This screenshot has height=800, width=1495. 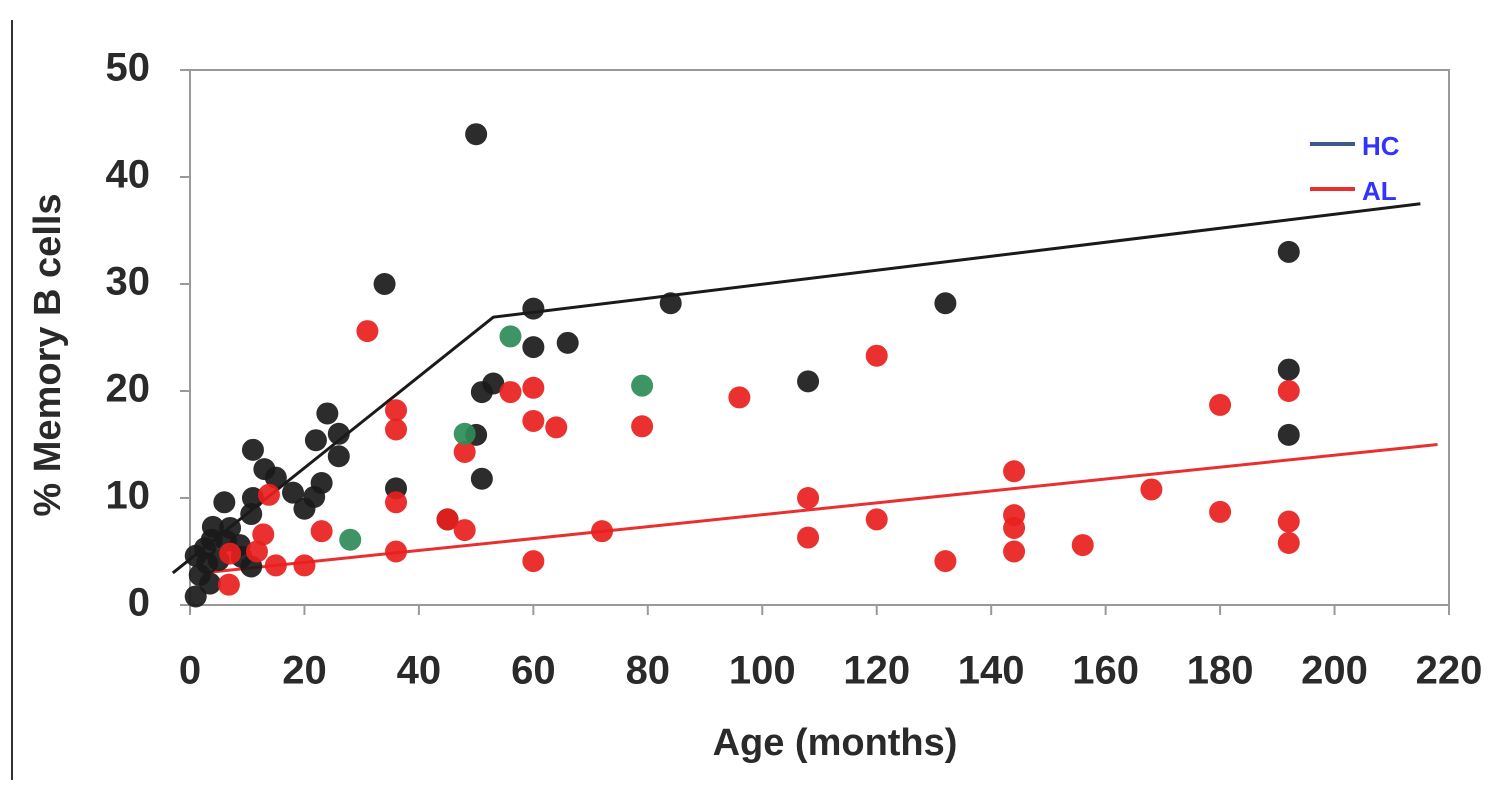 What do you see at coordinates (128, 68) in the screenshot?
I see `y-tick-label: 50` at bounding box center [128, 68].